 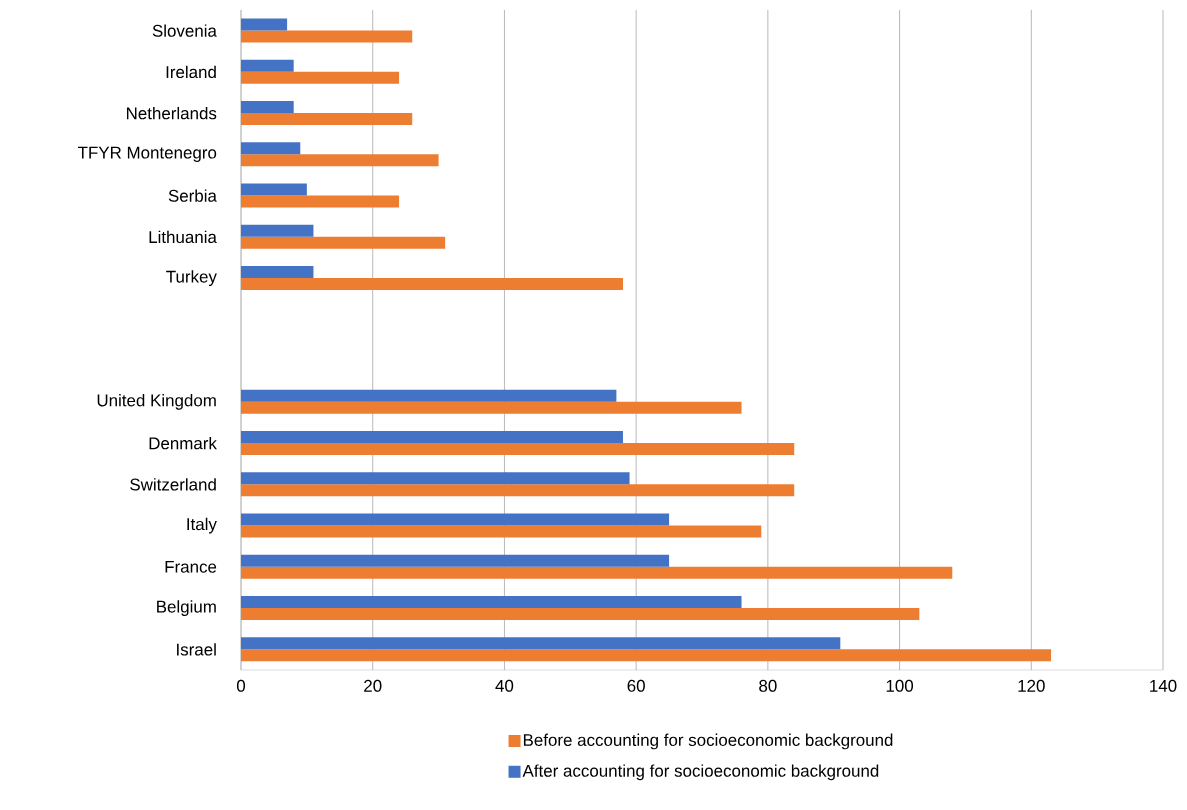 I want to click on y-tick-label: United Kingdom, so click(x=156, y=401).